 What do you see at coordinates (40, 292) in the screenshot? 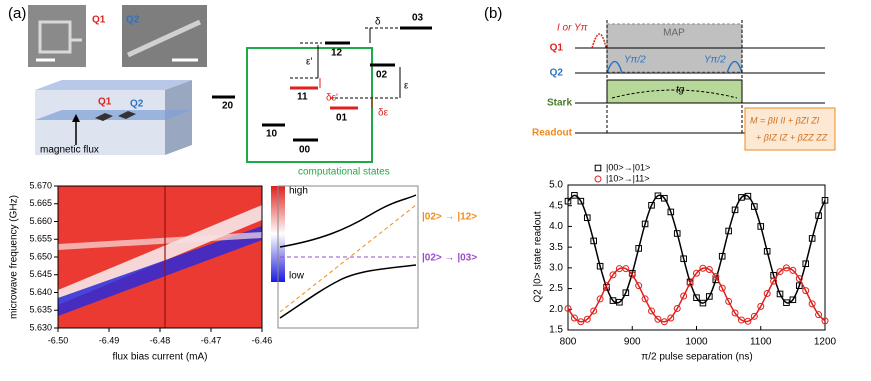
I see `y-tick-label: 5.640` at bounding box center [40, 292].